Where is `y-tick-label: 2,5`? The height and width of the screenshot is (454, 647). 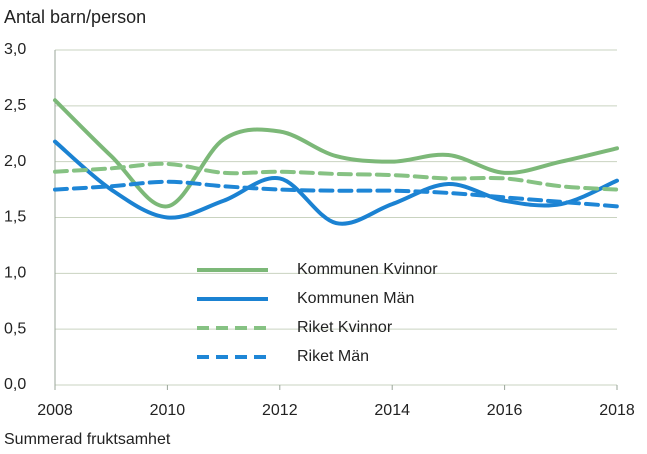
y-tick-label: 2,5 is located at coordinates (15, 105).